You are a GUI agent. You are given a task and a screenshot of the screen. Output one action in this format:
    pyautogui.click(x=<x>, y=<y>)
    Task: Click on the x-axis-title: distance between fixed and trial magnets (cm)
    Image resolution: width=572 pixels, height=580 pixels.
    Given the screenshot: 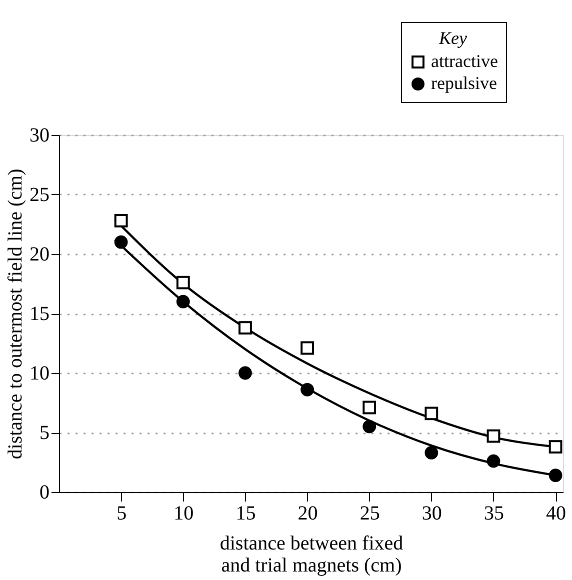 What is the action you would take?
    pyautogui.click(x=312, y=554)
    